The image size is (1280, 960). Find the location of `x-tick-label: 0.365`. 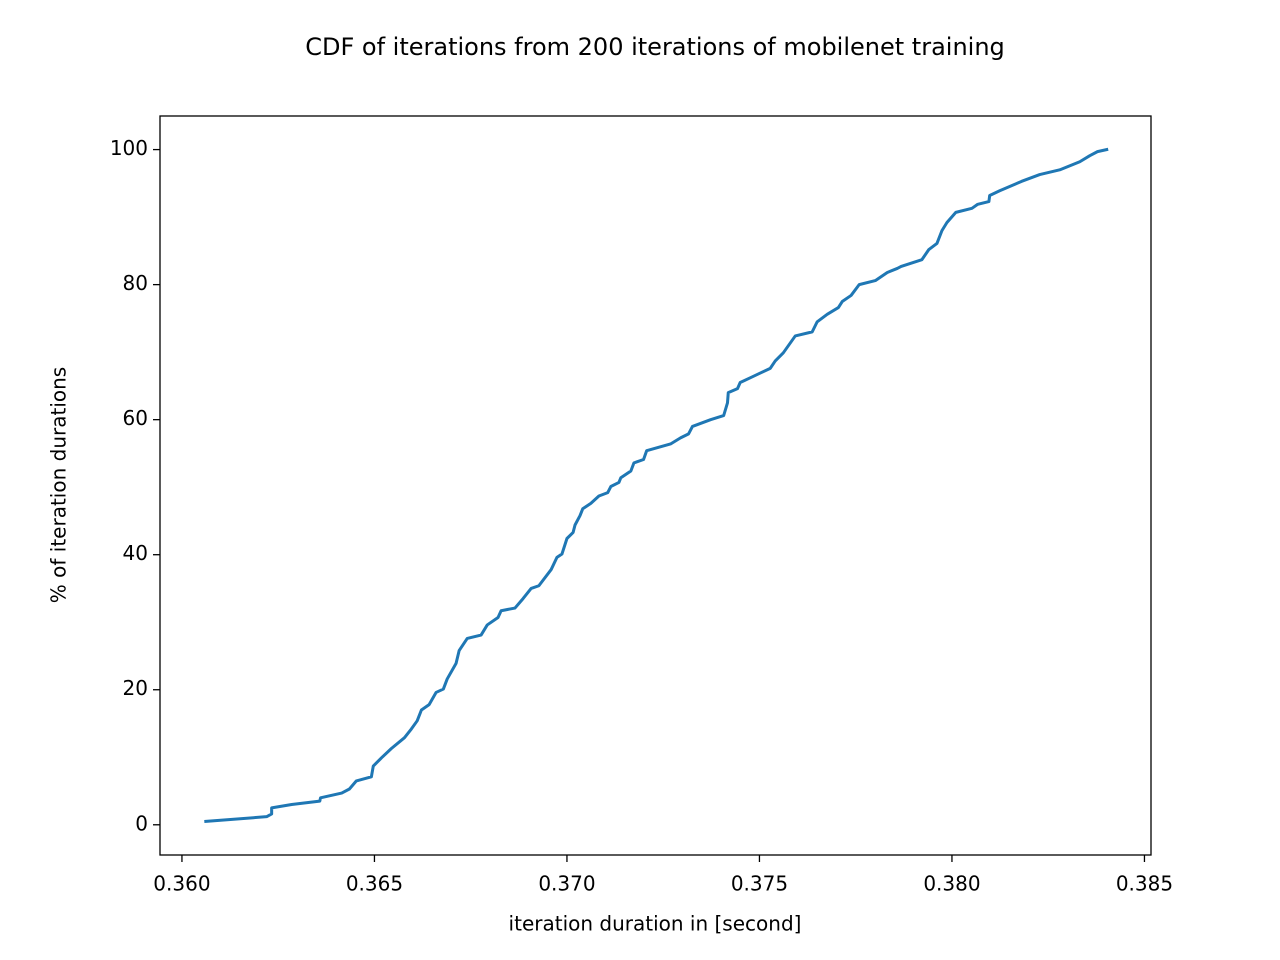

x-tick-label: 0.365 is located at coordinates (374, 884).